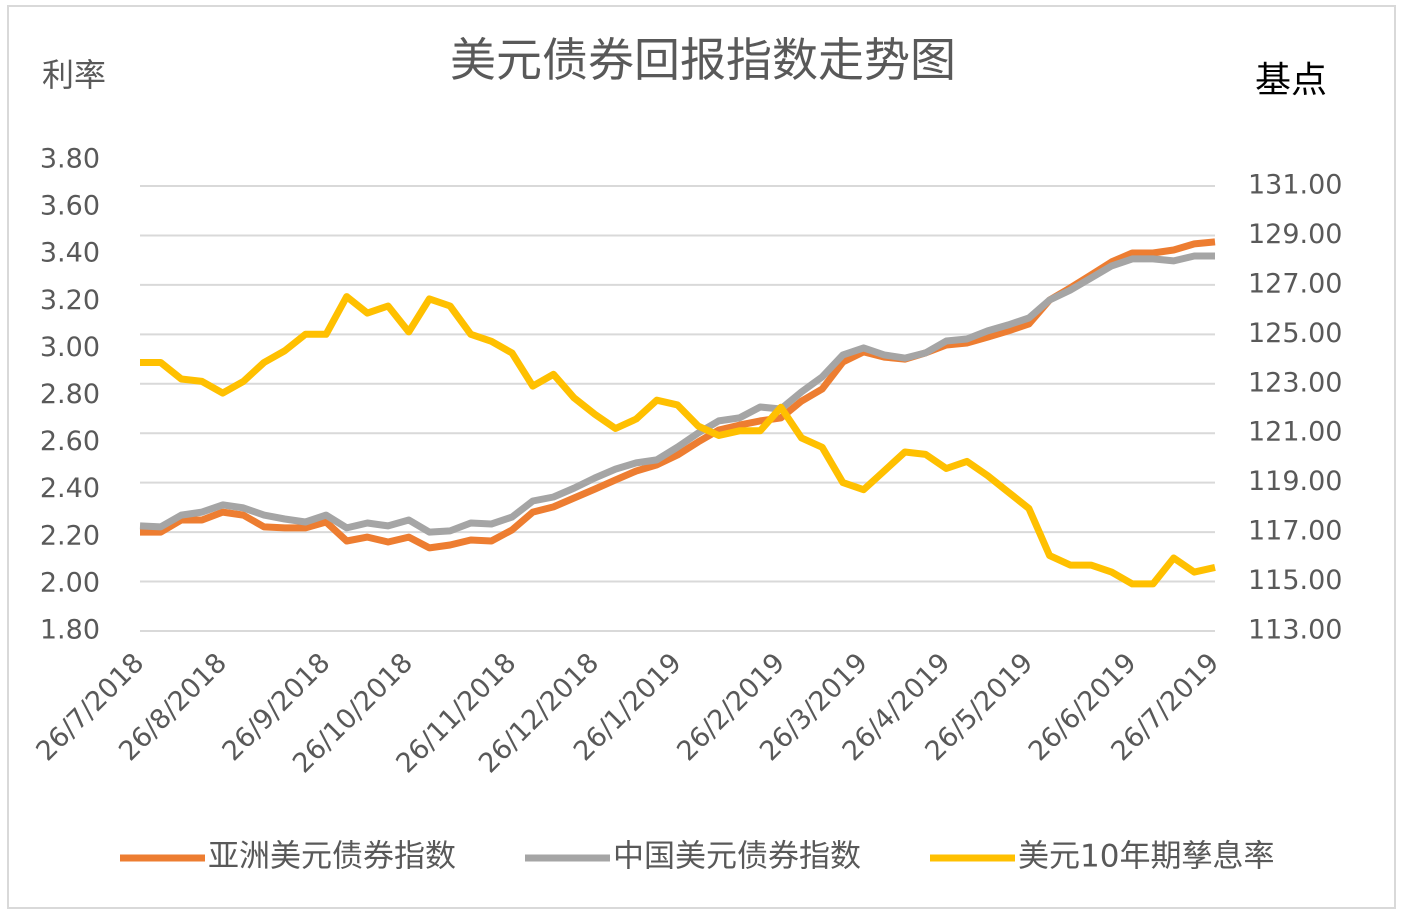 The image size is (1403, 918). I want to click on y-tick-label: 3.40, so click(70, 253).